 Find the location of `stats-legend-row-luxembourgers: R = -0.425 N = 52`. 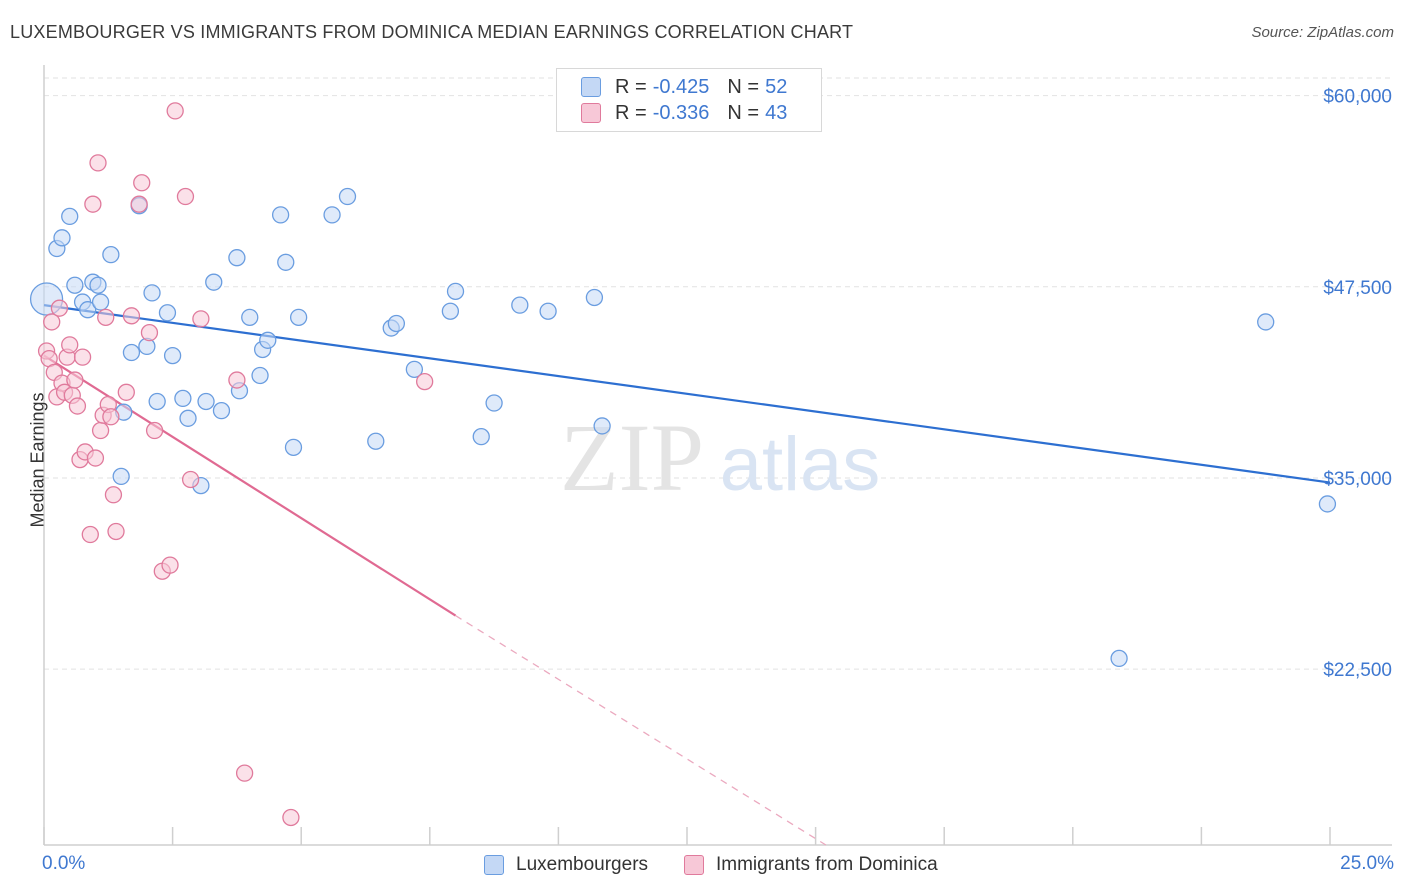

stats-legend-row-luxembourgers: R = -0.425 N = 52 is located at coordinates (684, 87).